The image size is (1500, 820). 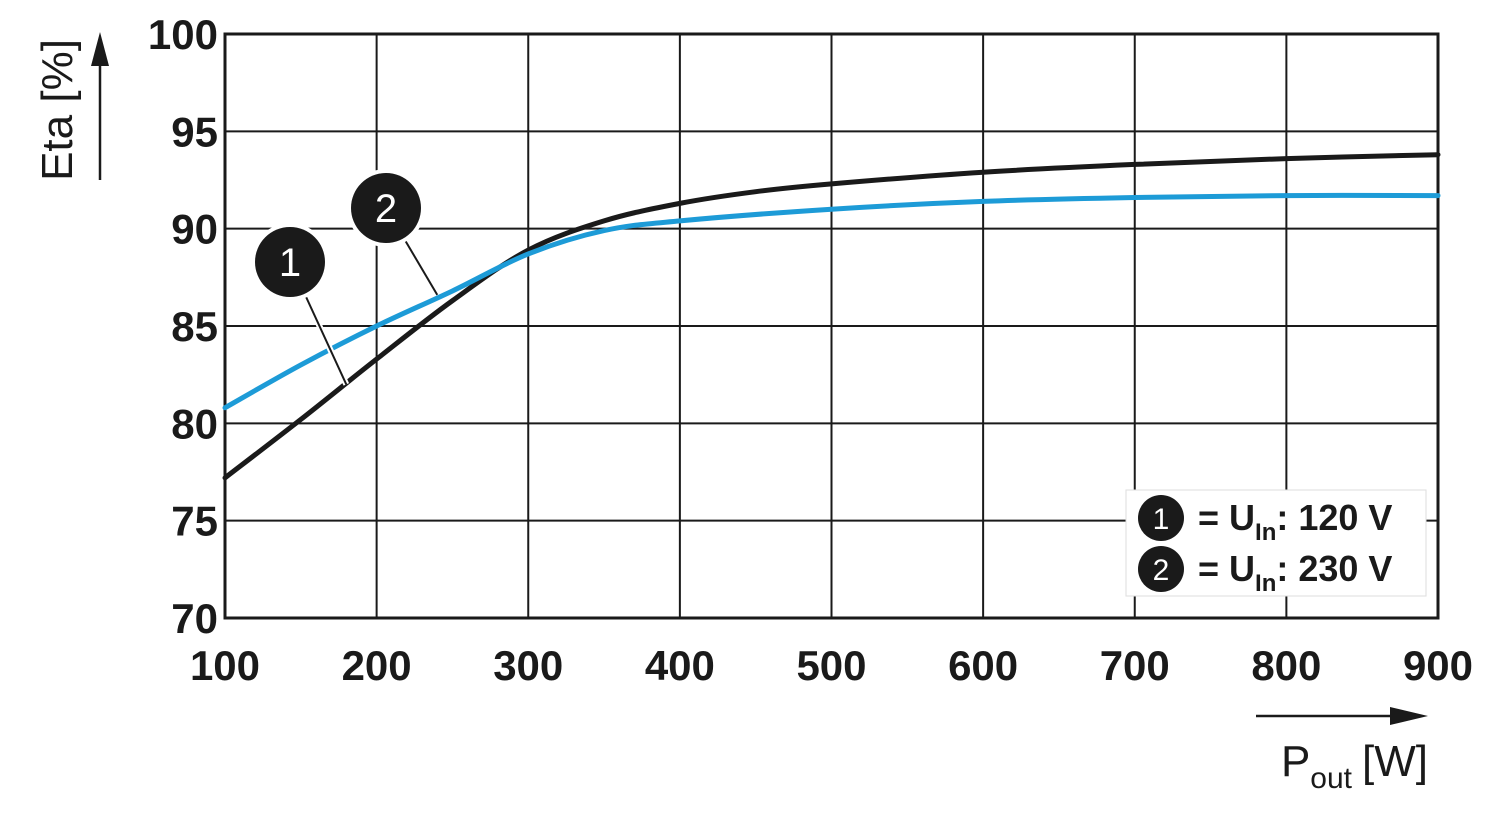 I want to click on x-tick-label-8: 900, so click(x=1438, y=665).